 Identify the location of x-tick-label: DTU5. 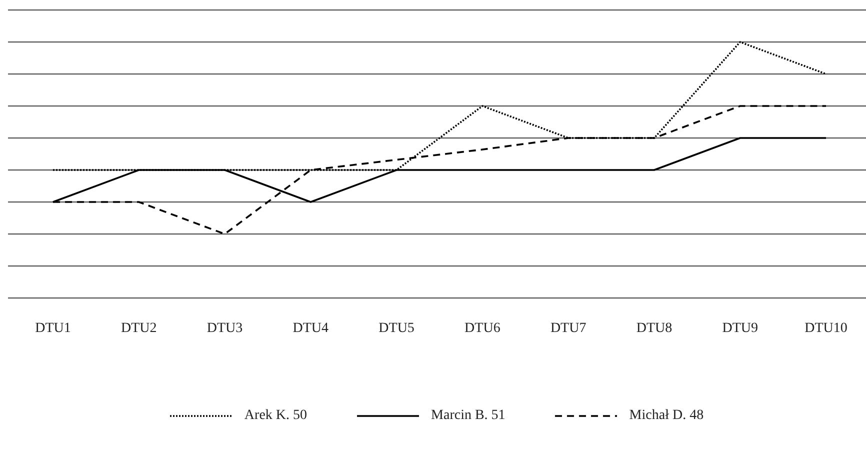
(396, 328).